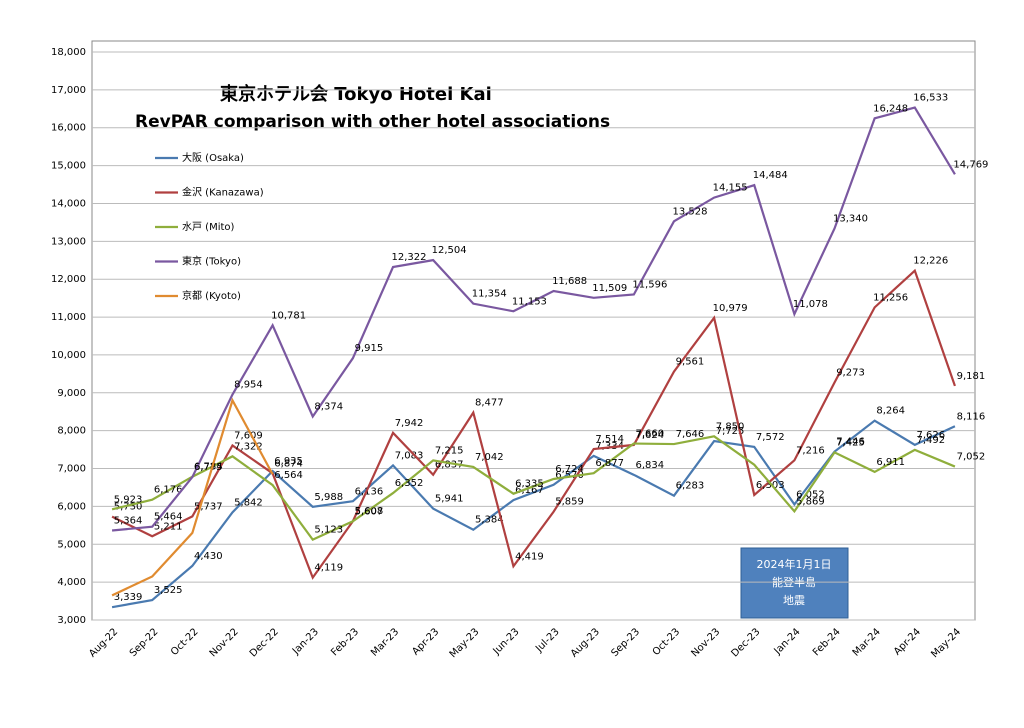 The image size is (1024, 728). I want to click on data-label: 7,446, so click(850, 442).